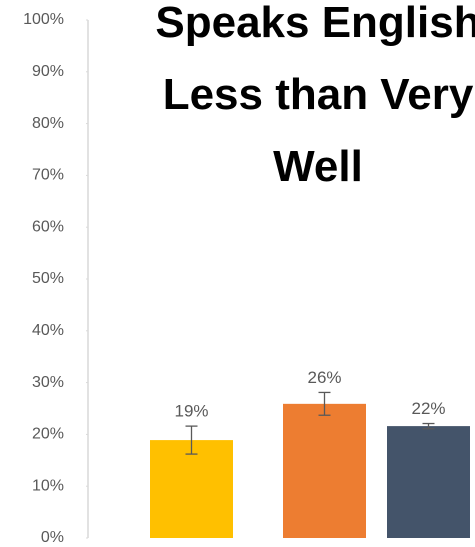 The width and height of the screenshot is (475, 547). I want to click on y-tick-label: 100%, so click(43, 19).